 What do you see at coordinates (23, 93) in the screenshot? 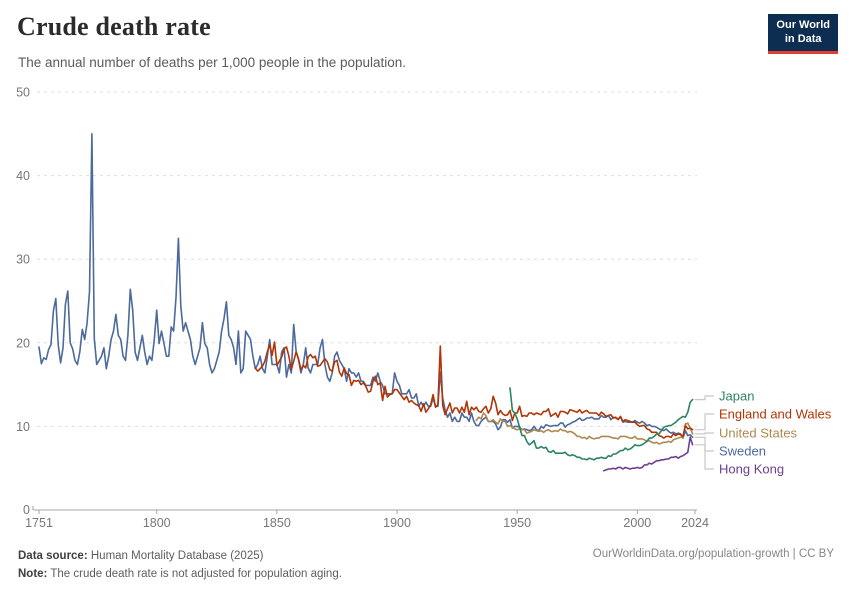
I see `y-tick-label: 50` at bounding box center [23, 93].